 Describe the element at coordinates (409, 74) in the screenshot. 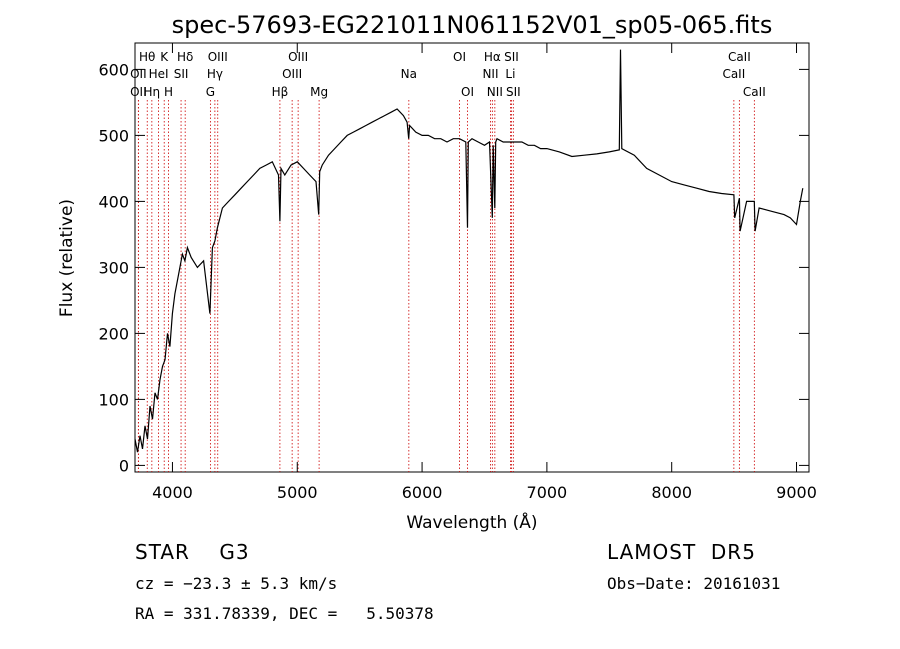

I see `spectral-line-label: Na` at that location.